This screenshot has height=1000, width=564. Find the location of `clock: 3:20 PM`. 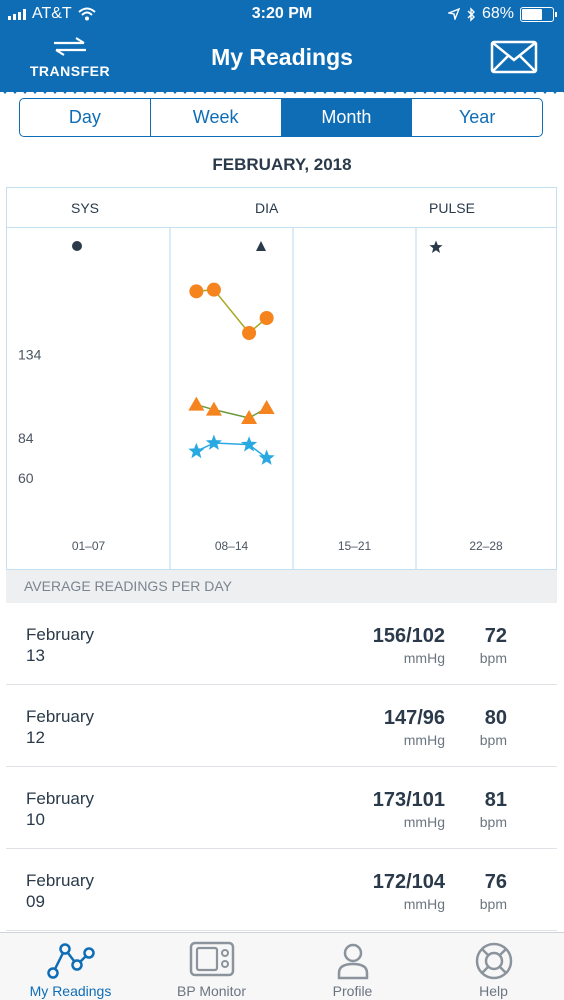

clock: 3:20 PM is located at coordinates (282, 13).